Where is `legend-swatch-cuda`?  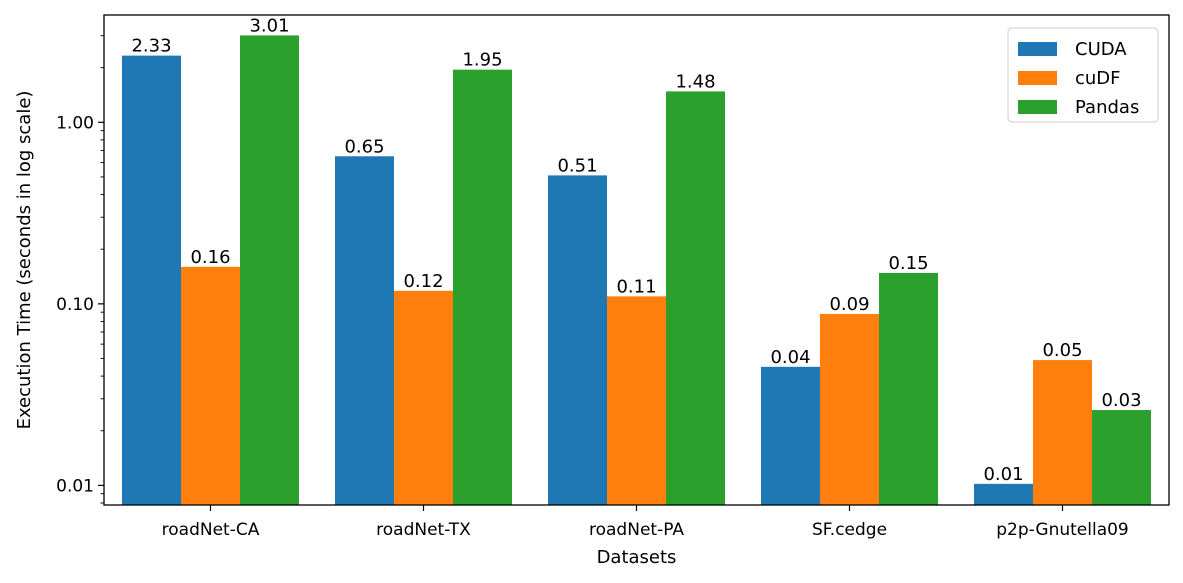
legend-swatch-cuda is located at coordinates (1037, 49).